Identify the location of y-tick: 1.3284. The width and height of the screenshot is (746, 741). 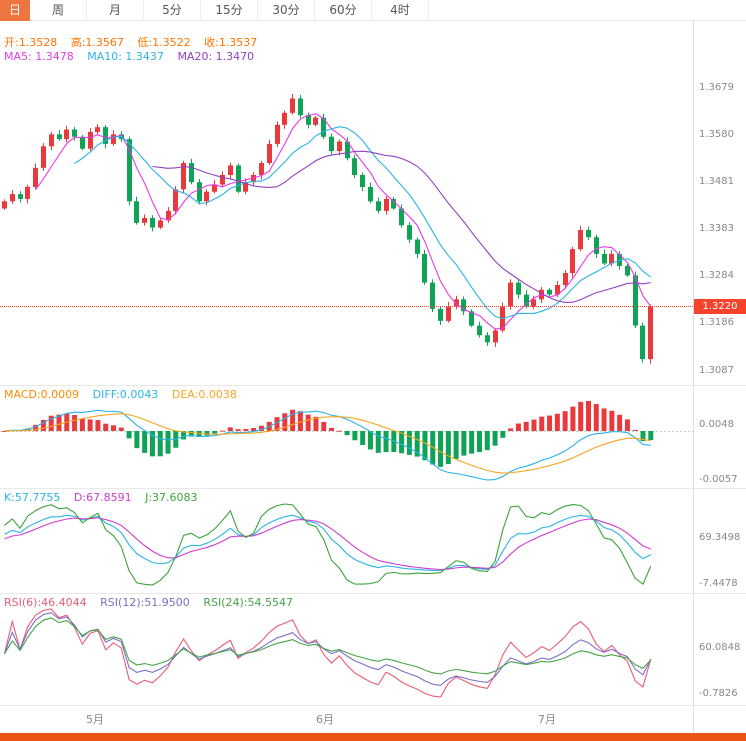
(716, 275).